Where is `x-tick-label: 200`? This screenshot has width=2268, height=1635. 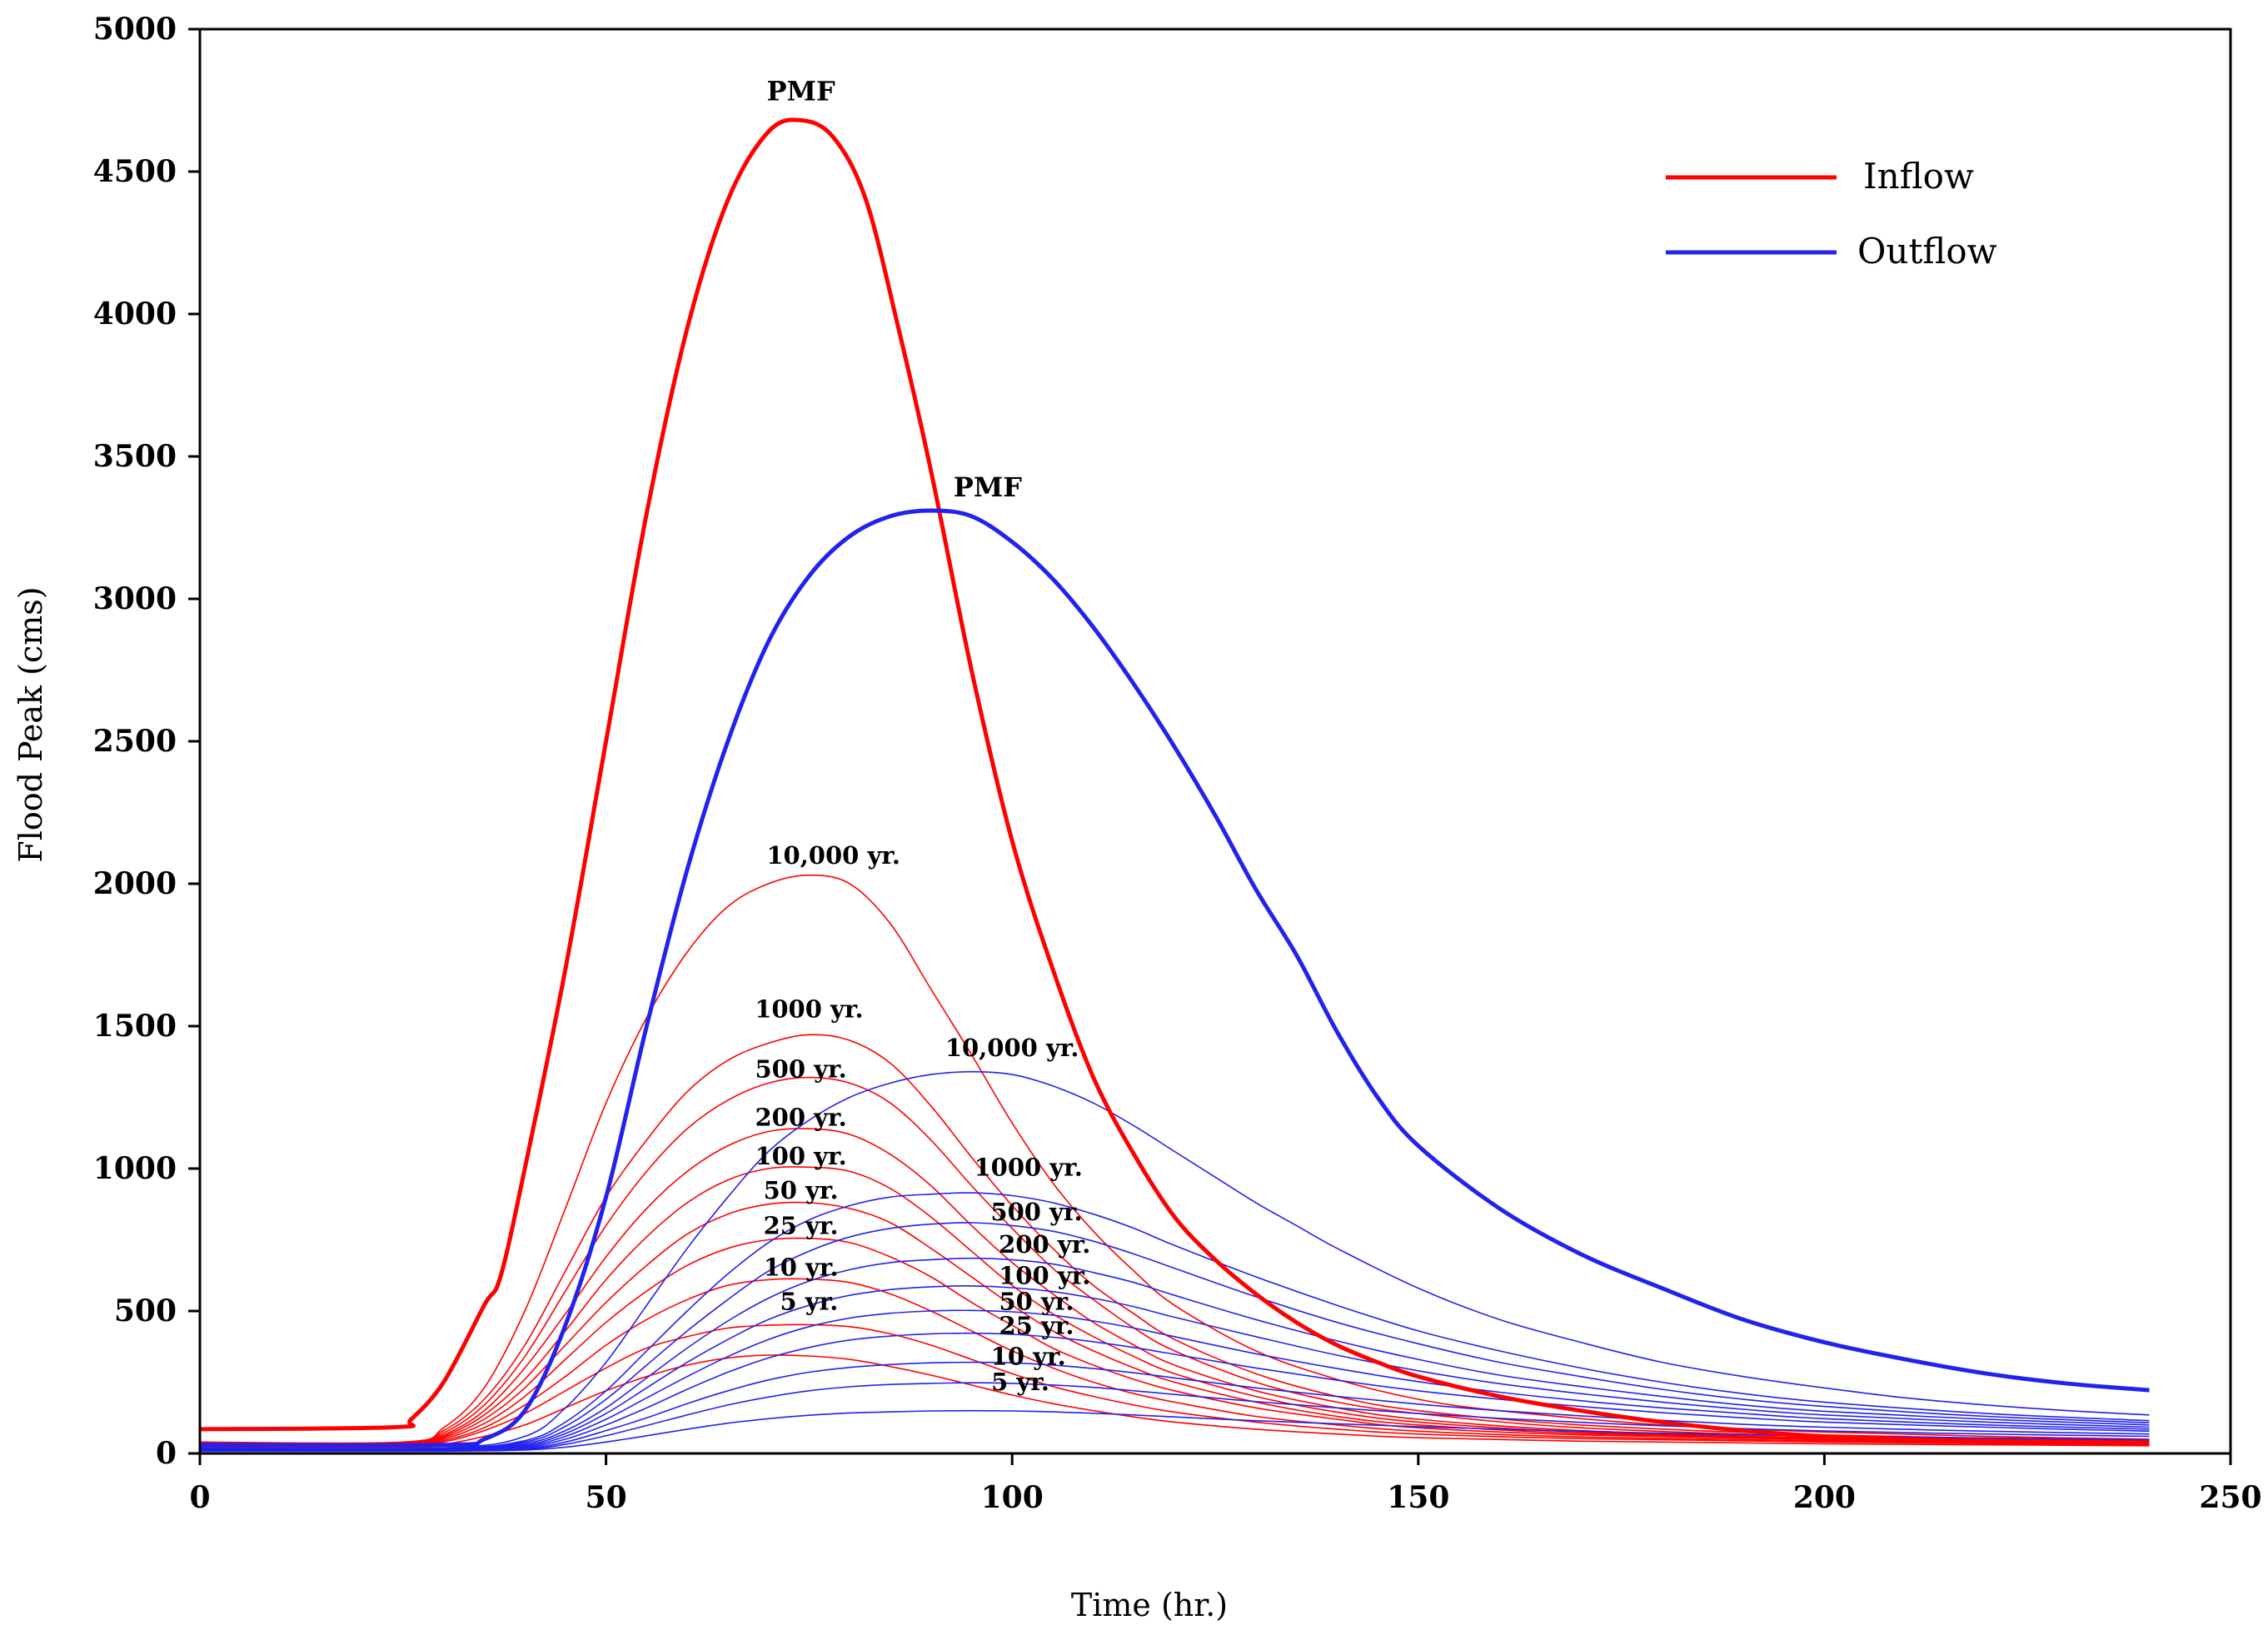
x-tick-label: 200 is located at coordinates (1824, 1497).